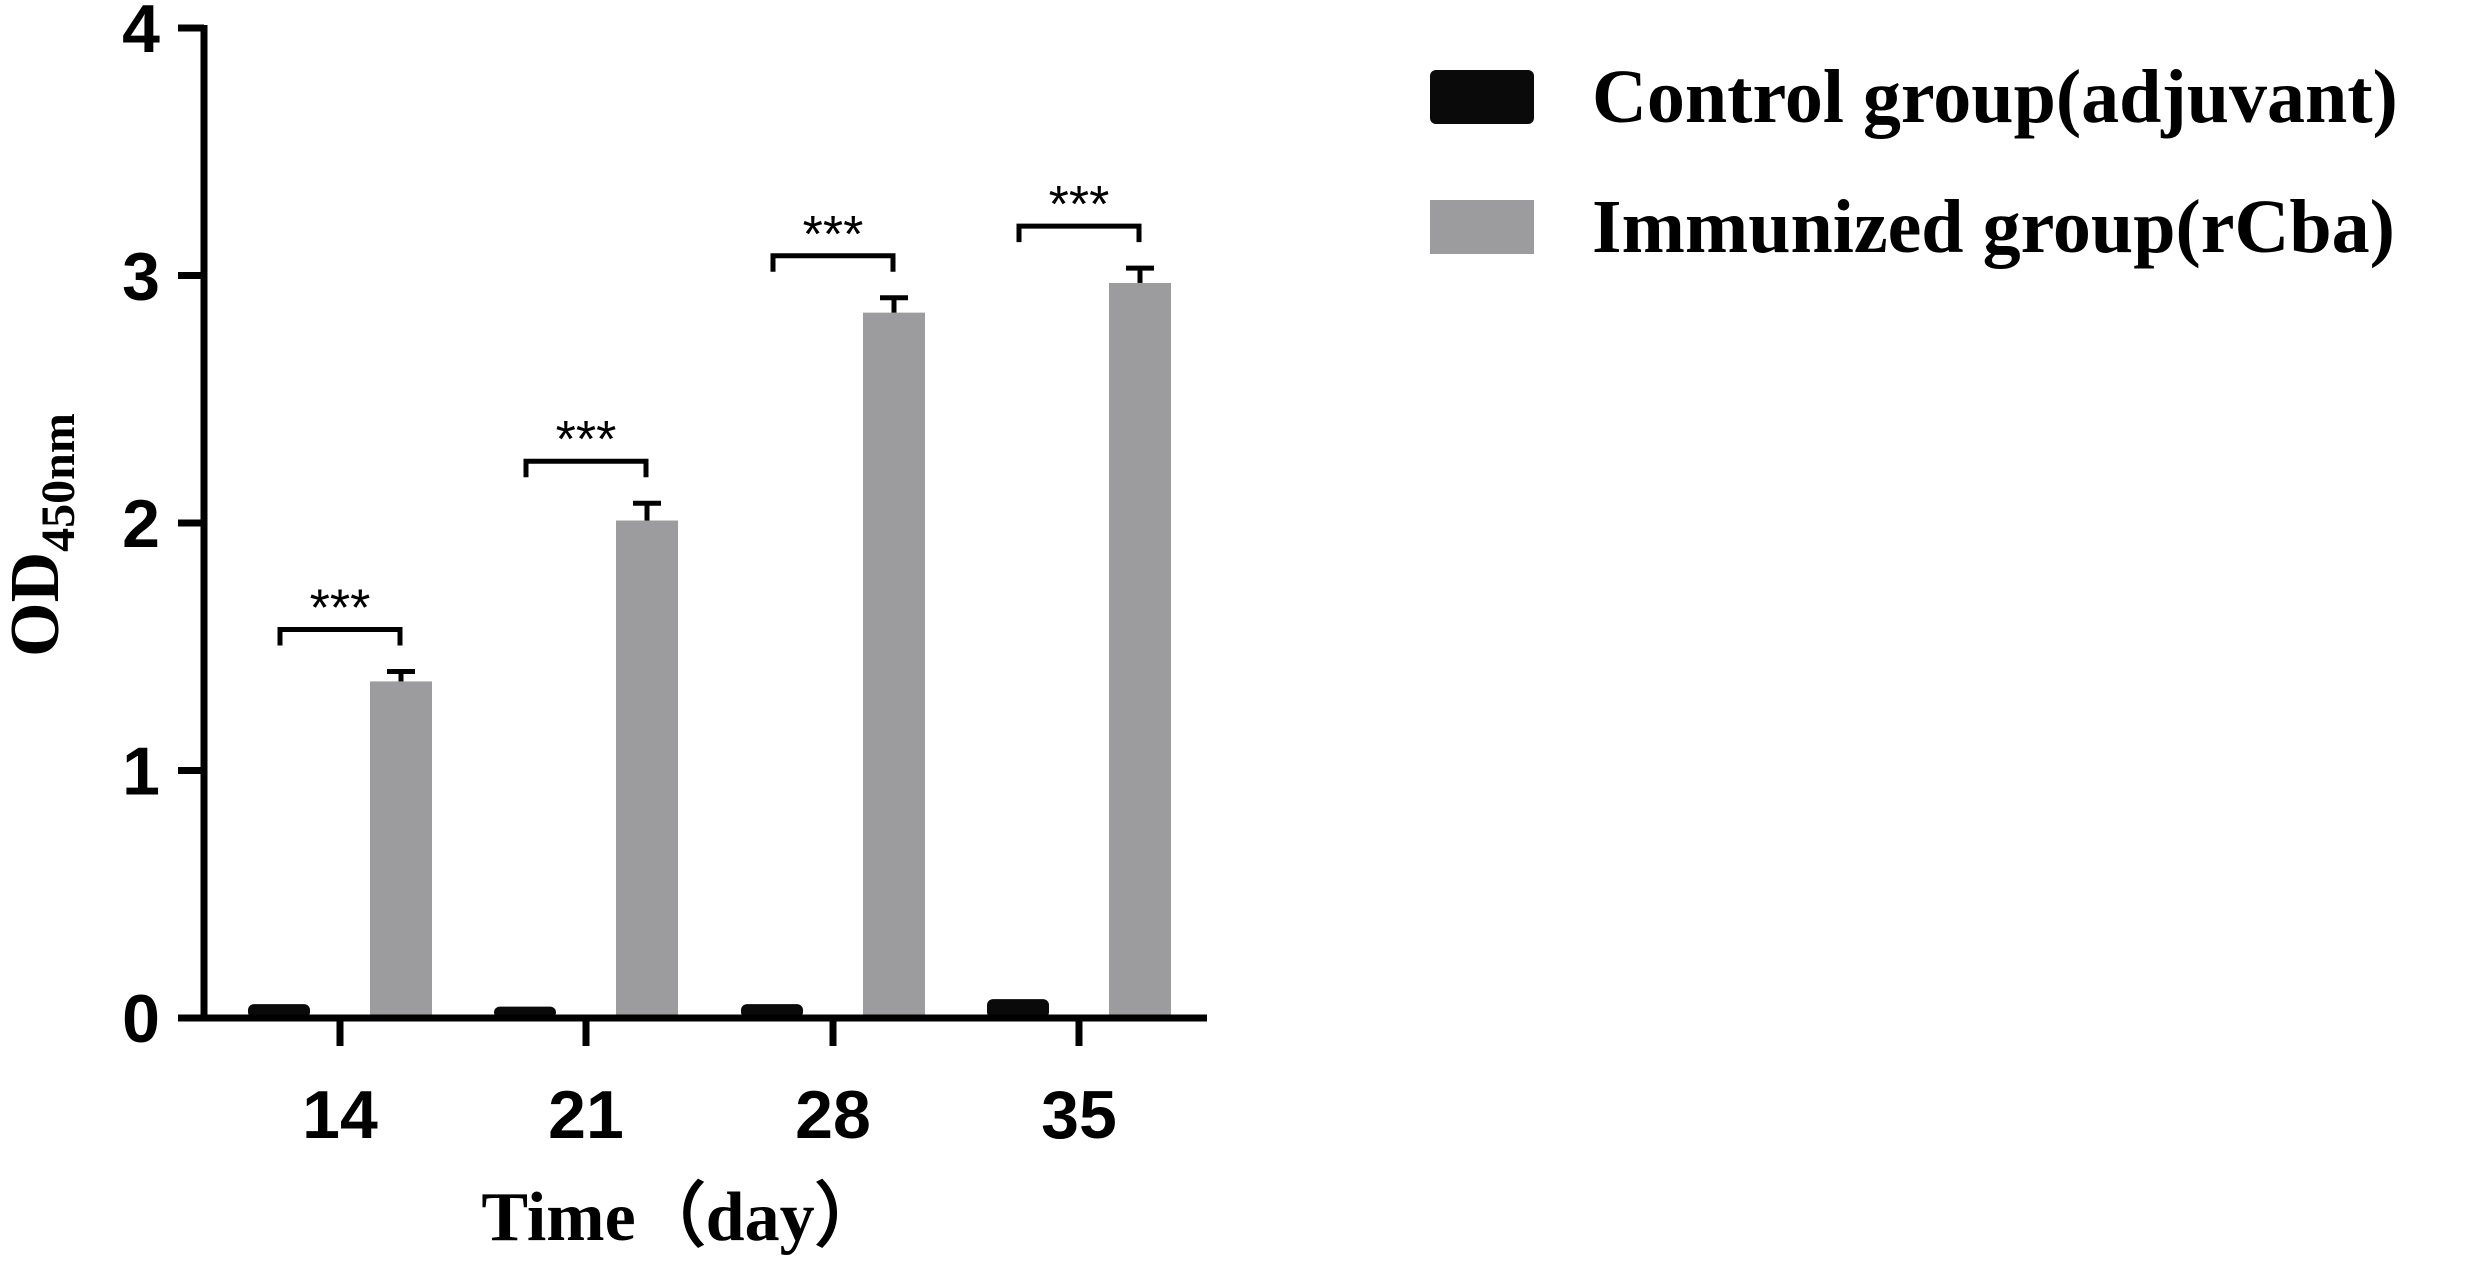  Describe the element at coordinates (163, 528) in the screenshot. I see `y-ticks: 0 1 2 3 4` at that location.